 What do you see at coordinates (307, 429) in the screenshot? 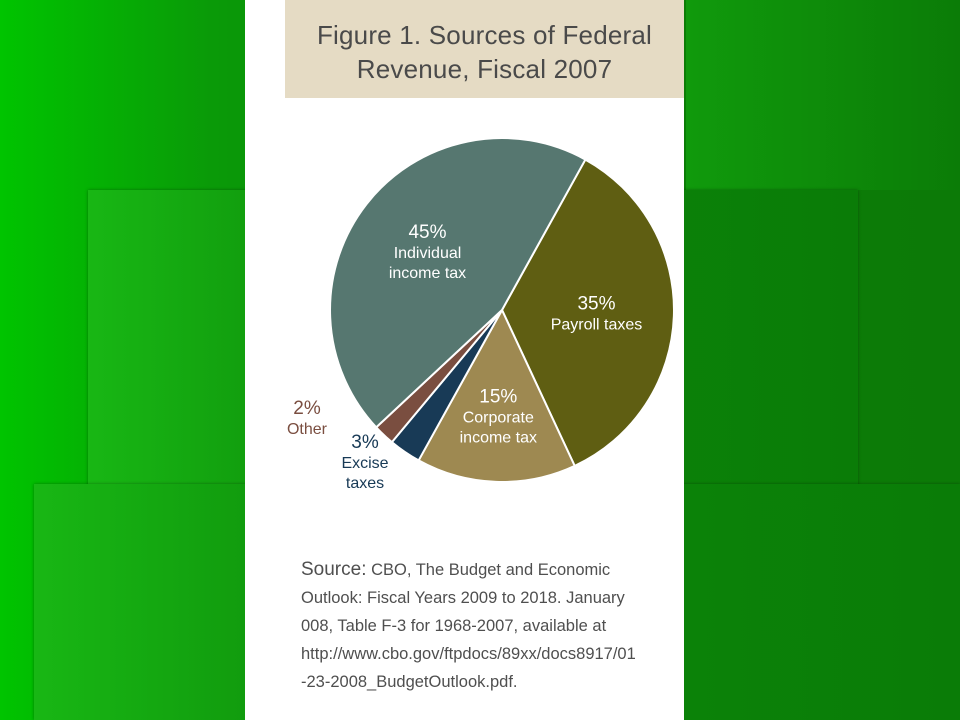
I see `pie-label-text: Other` at bounding box center [307, 429].